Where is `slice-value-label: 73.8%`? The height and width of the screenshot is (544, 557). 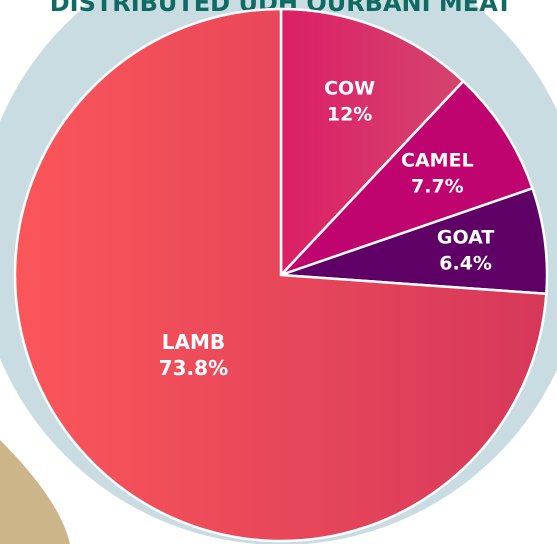 slice-value-label: 73.8% is located at coordinates (193, 368).